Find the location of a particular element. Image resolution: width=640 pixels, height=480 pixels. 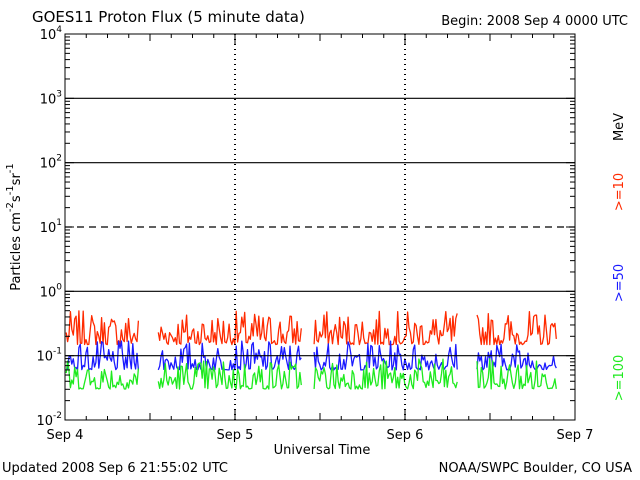

unit-label: MeV is located at coordinates (619, 127).